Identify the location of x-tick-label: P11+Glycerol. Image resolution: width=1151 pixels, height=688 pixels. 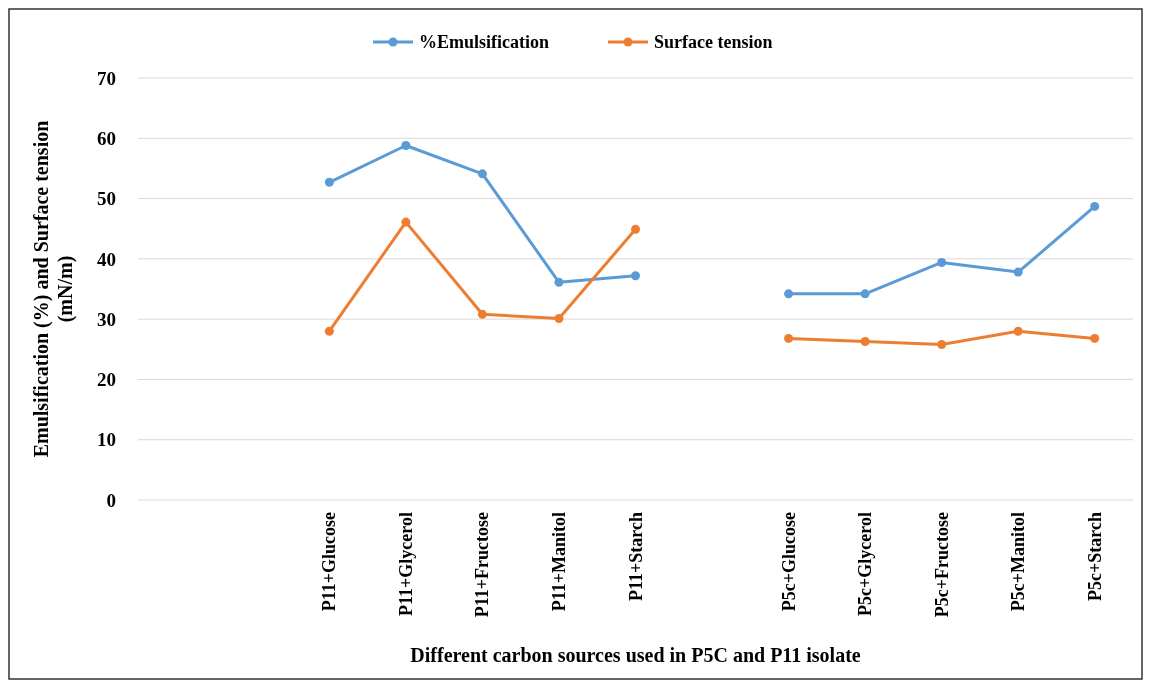
(405, 564).